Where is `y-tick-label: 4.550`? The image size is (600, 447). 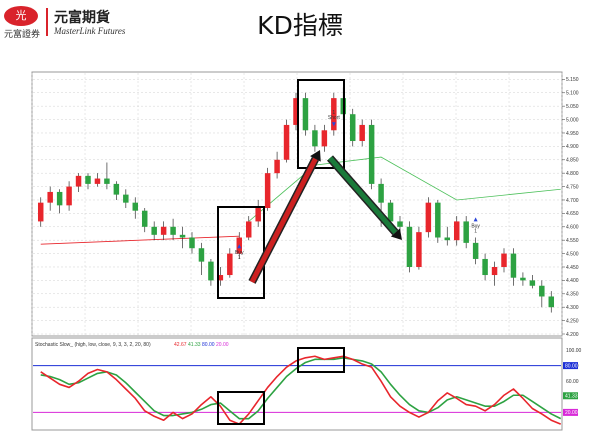 y-tick-label: 4.550 is located at coordinates (572, 241).